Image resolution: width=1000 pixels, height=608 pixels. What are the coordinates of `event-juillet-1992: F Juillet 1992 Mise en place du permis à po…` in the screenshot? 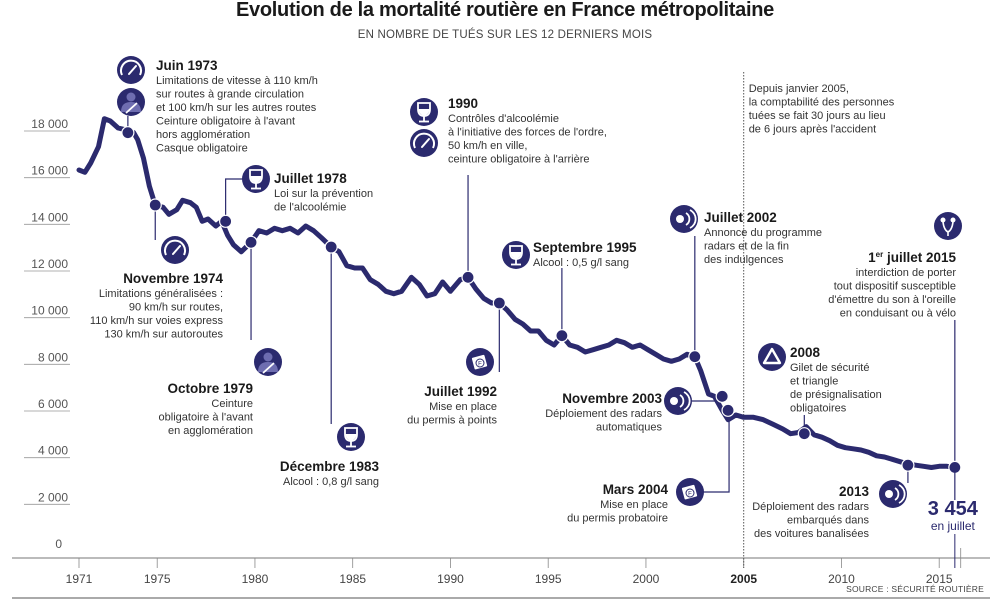 It's located at (456, 361).